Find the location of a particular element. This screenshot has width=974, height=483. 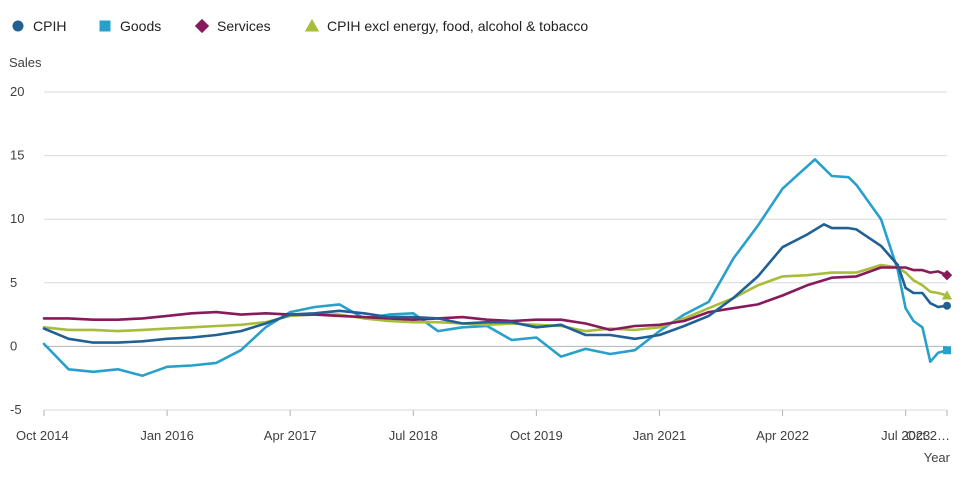

diamond-marker-icon is located at coordinates (202, 26).